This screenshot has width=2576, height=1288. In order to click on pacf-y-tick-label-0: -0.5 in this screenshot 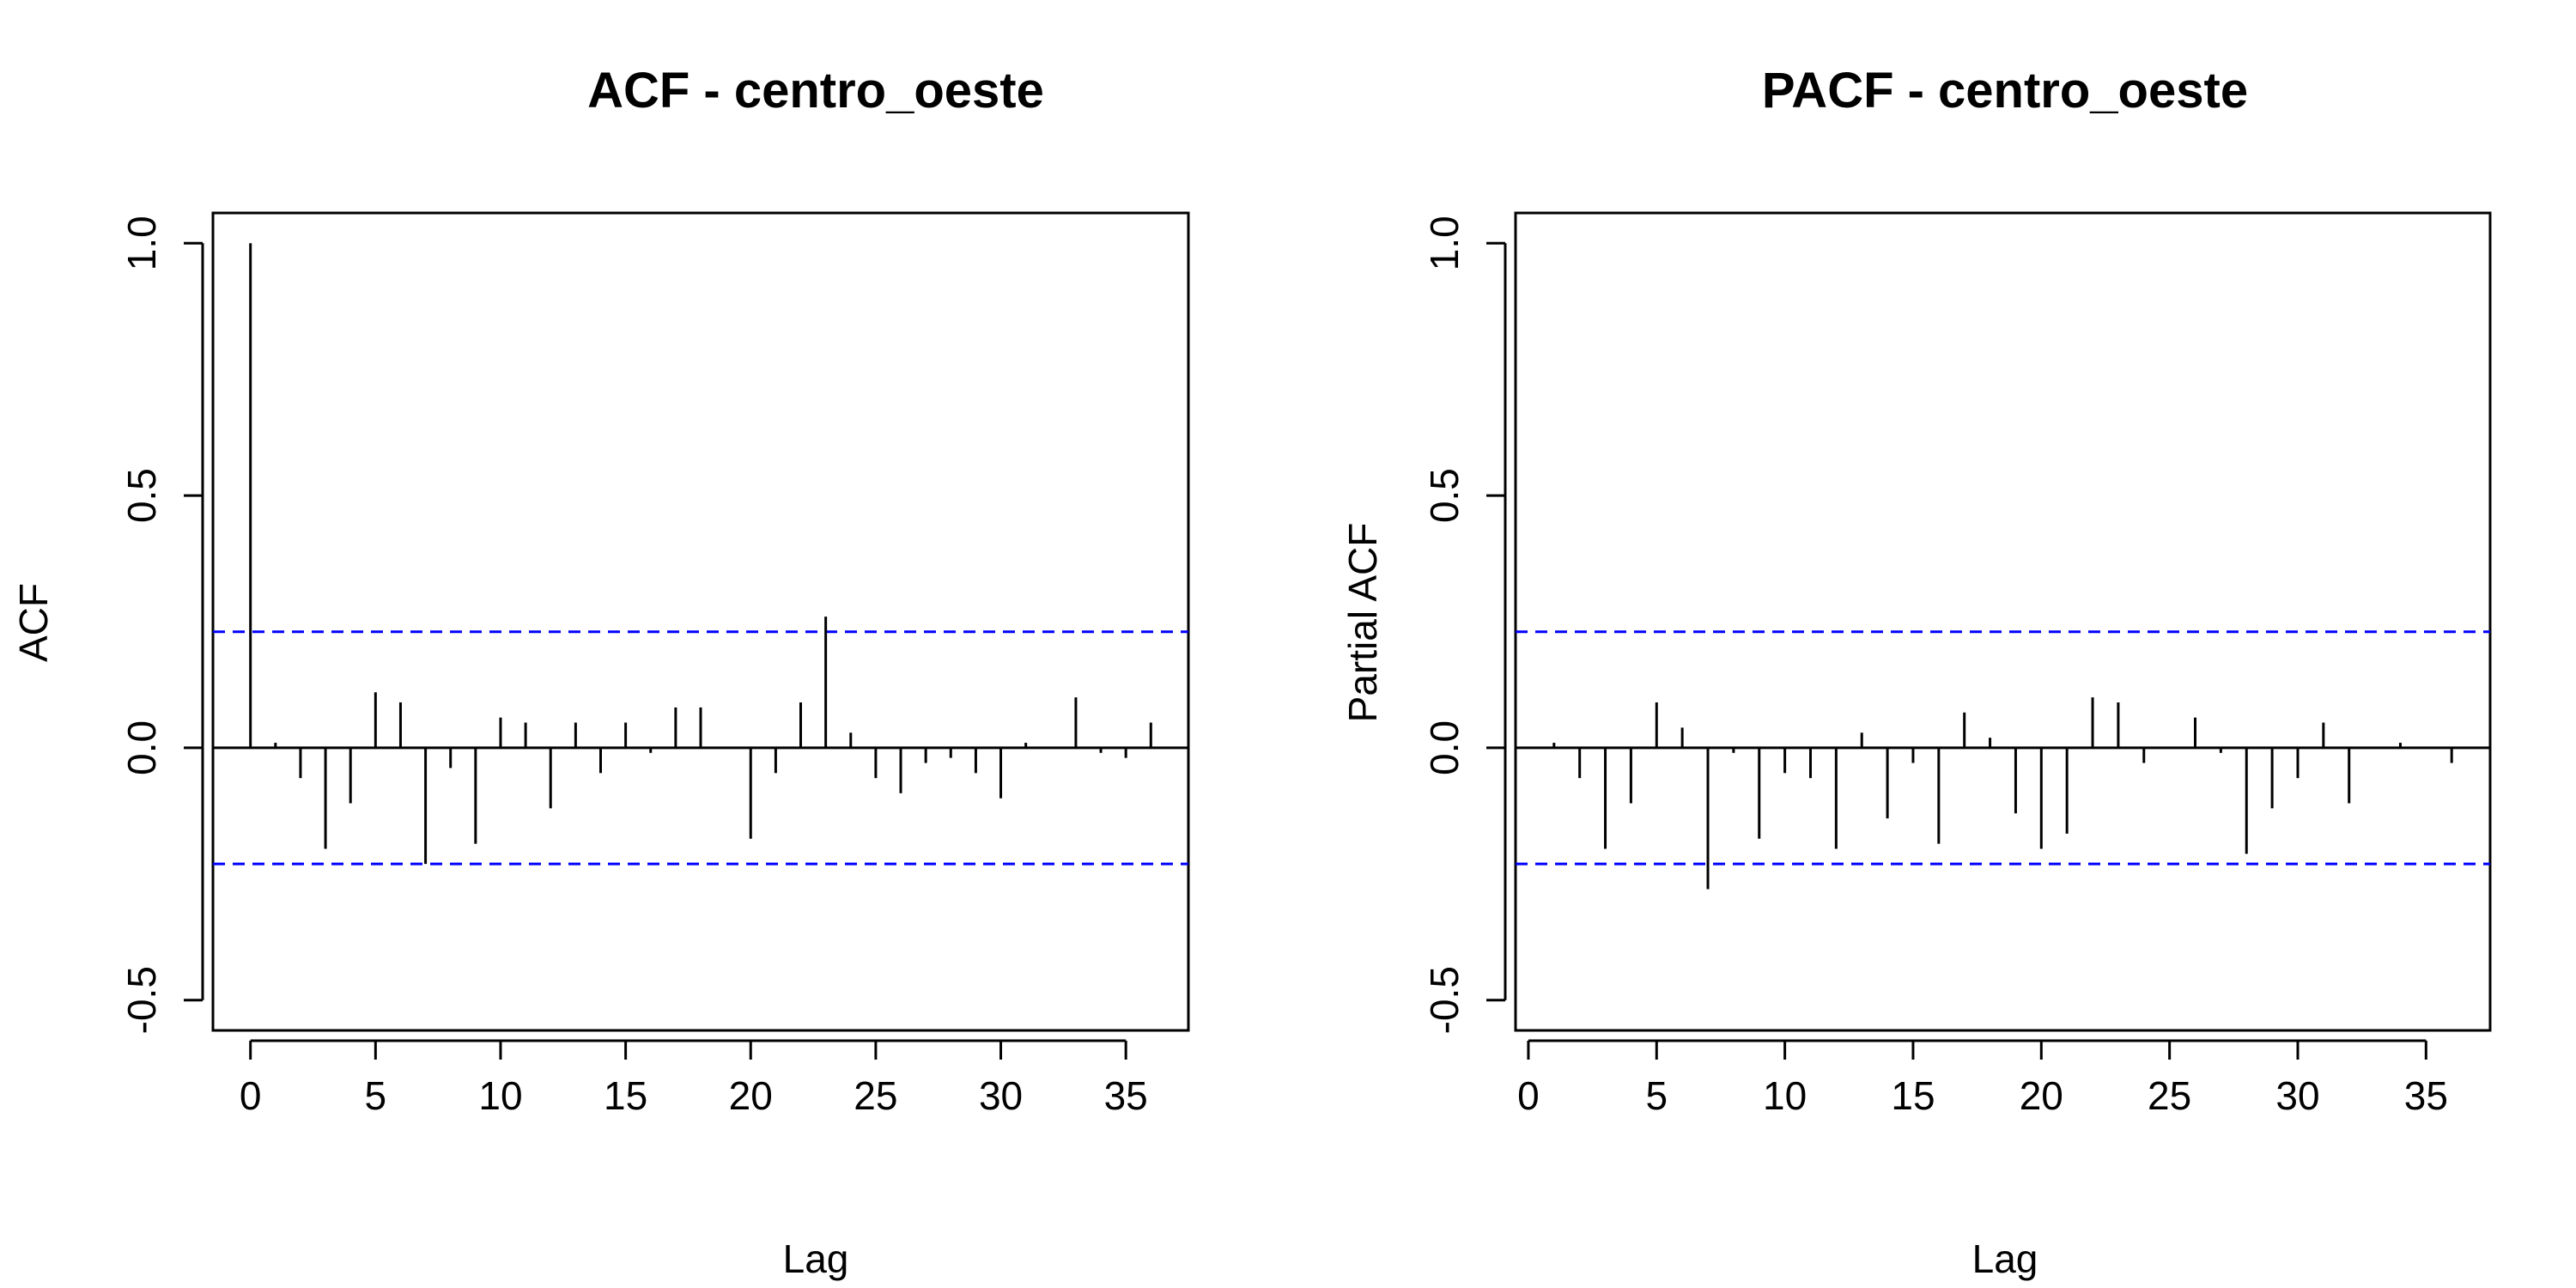, I will do `click(1444, 1000)`.